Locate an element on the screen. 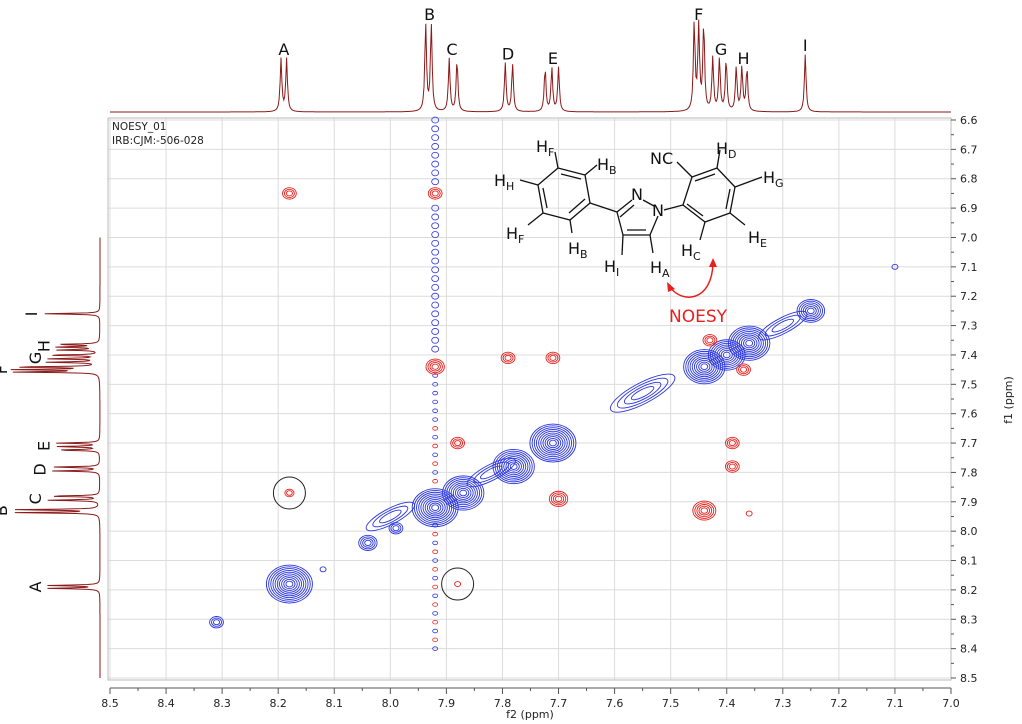 The width and height of the screenshot is (1022, 724). x-tick-label: 8.4 is located at coordinates (166, 703).